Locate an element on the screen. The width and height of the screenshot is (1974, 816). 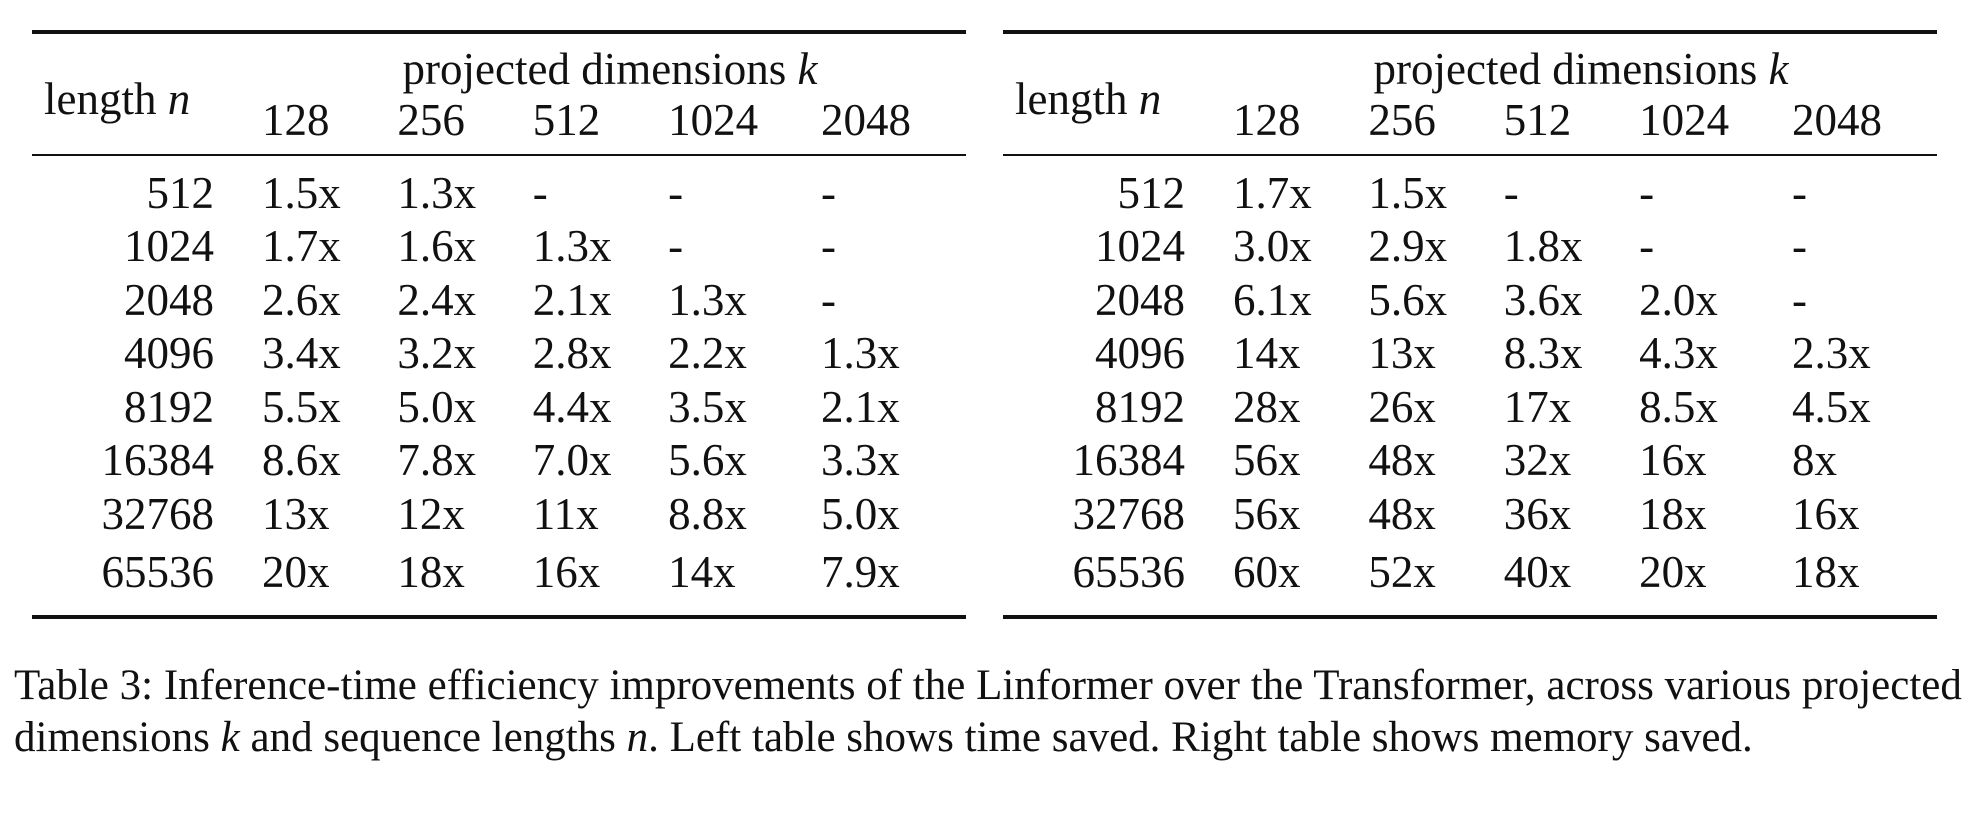
column-header: 128 is located at coordinates (296, 119).